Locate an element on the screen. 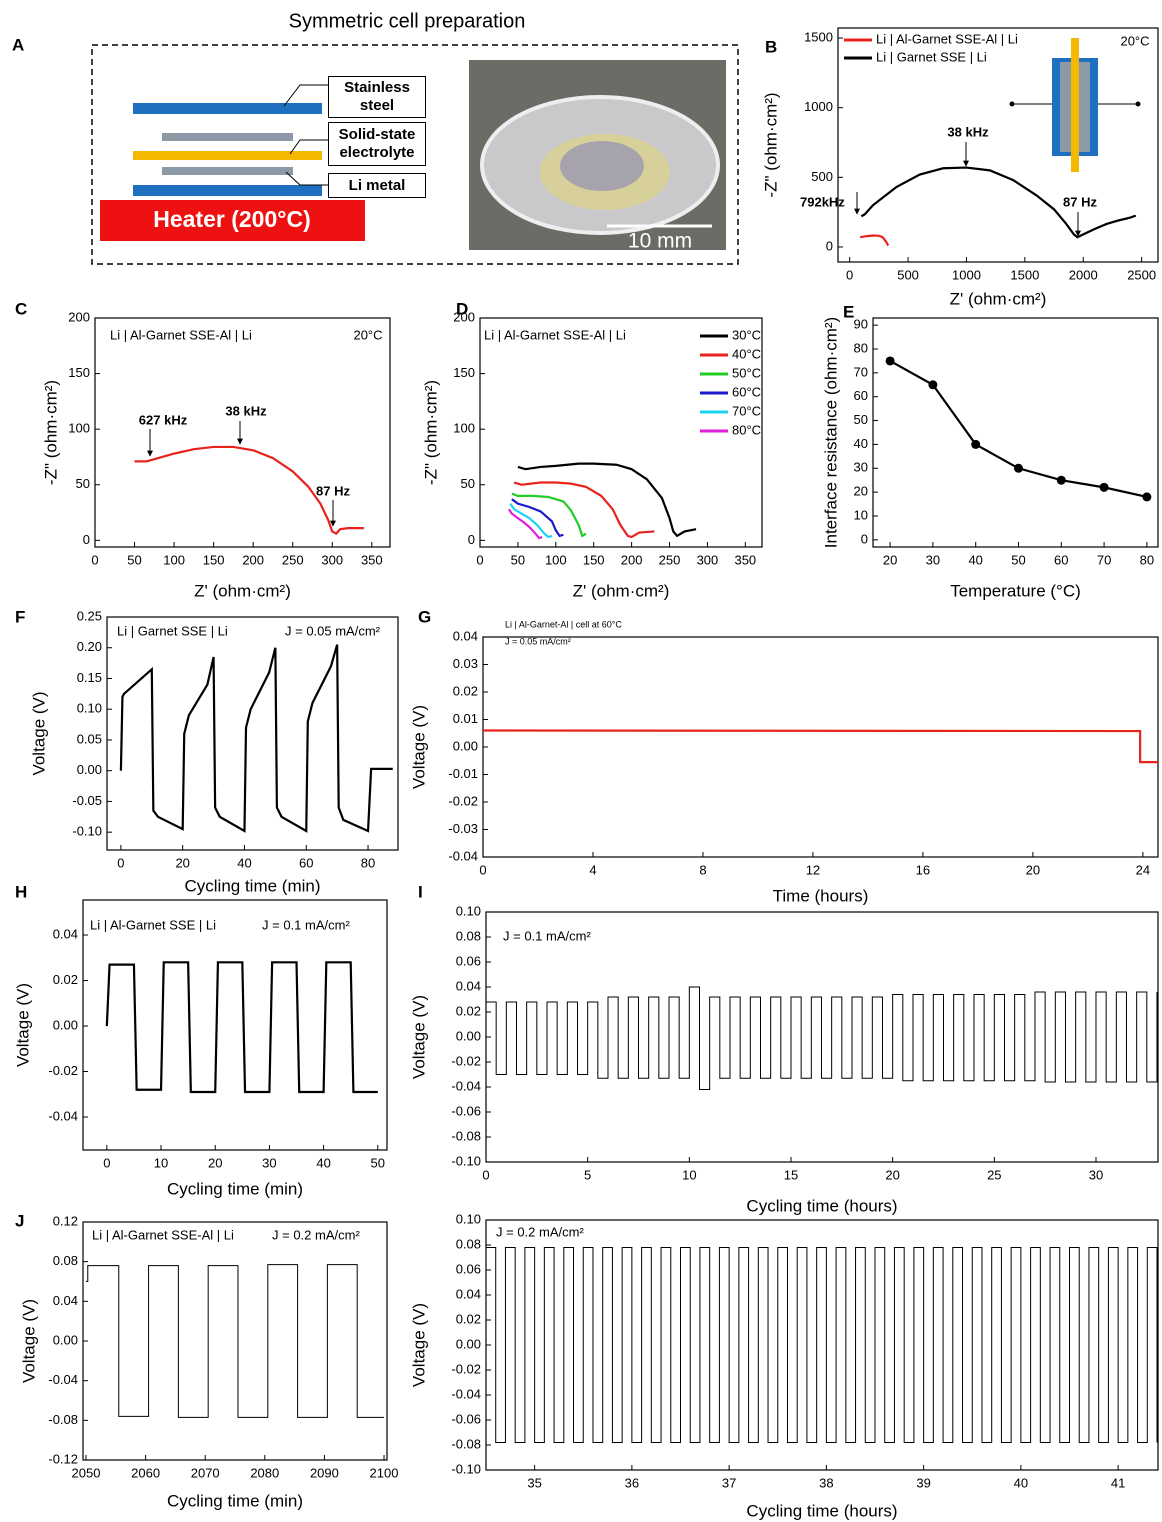 Image resolution: width=1162 pixels, height=1522 pixels. x-tick-label: 39 is located at coordinates (923, 1482).